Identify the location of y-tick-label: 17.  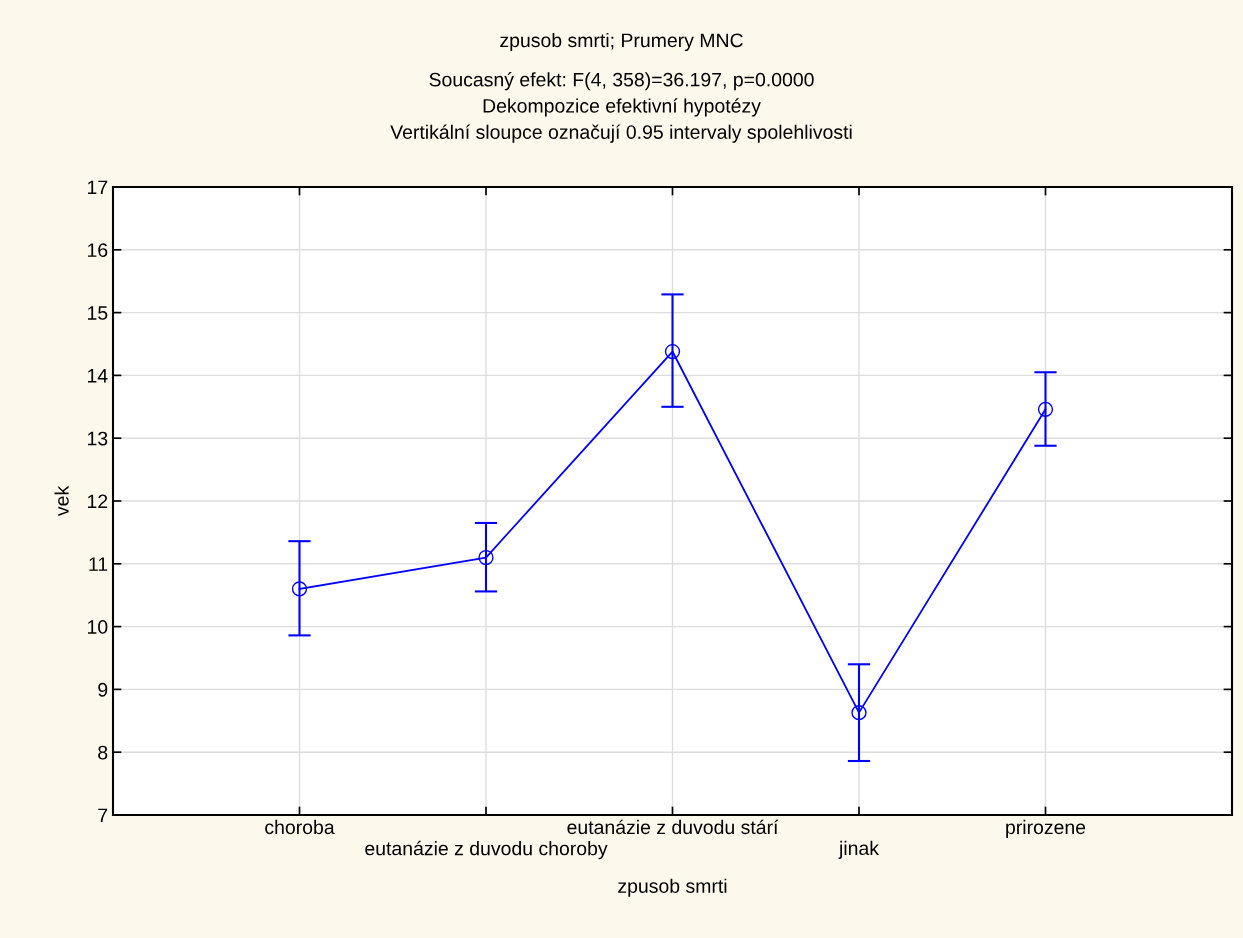
(98, 187).